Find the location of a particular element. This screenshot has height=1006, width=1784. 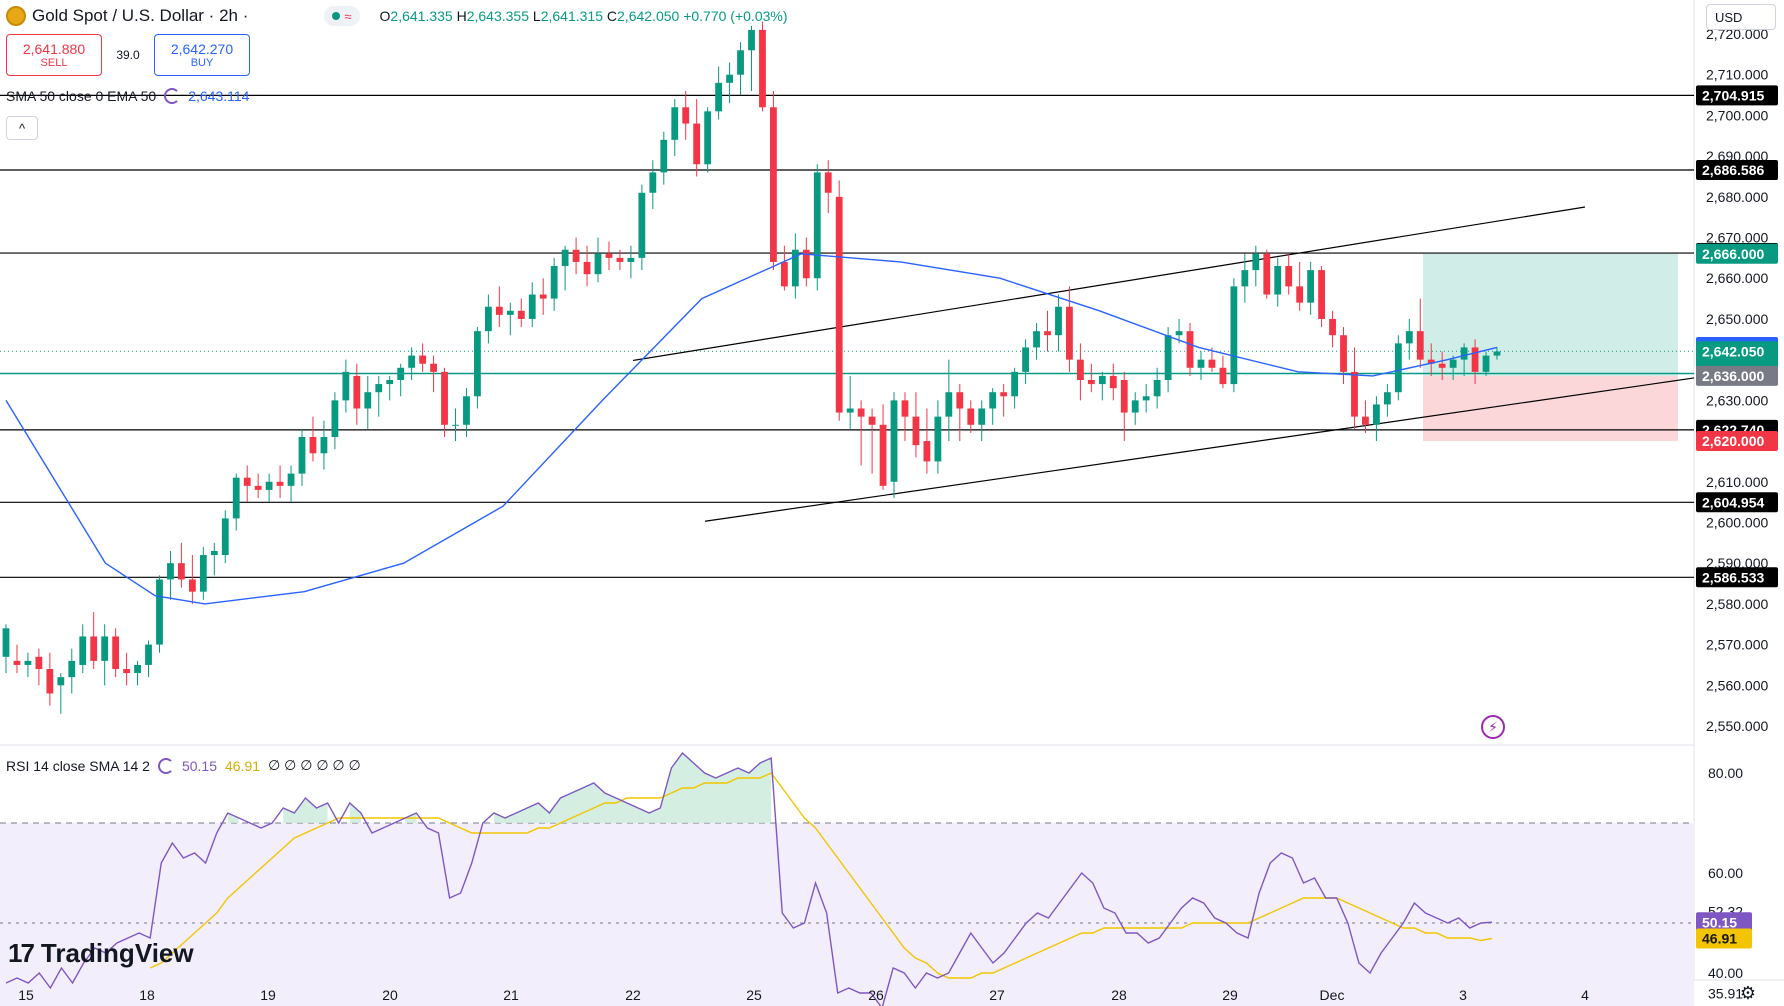

level-price-tag is located at coordinates (1737, 577).